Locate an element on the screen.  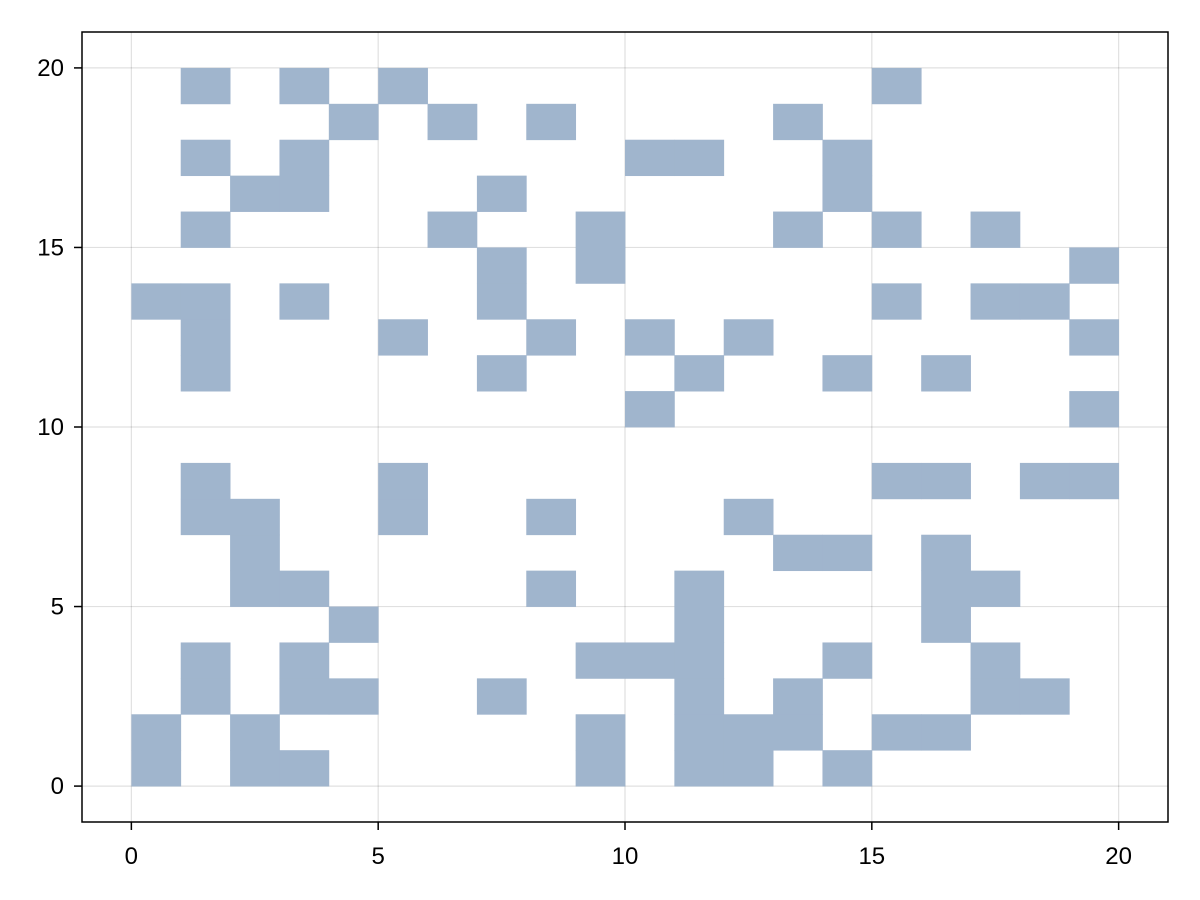
y-axis: 0 5 10 15 20 is located at coordinates (59, 427).